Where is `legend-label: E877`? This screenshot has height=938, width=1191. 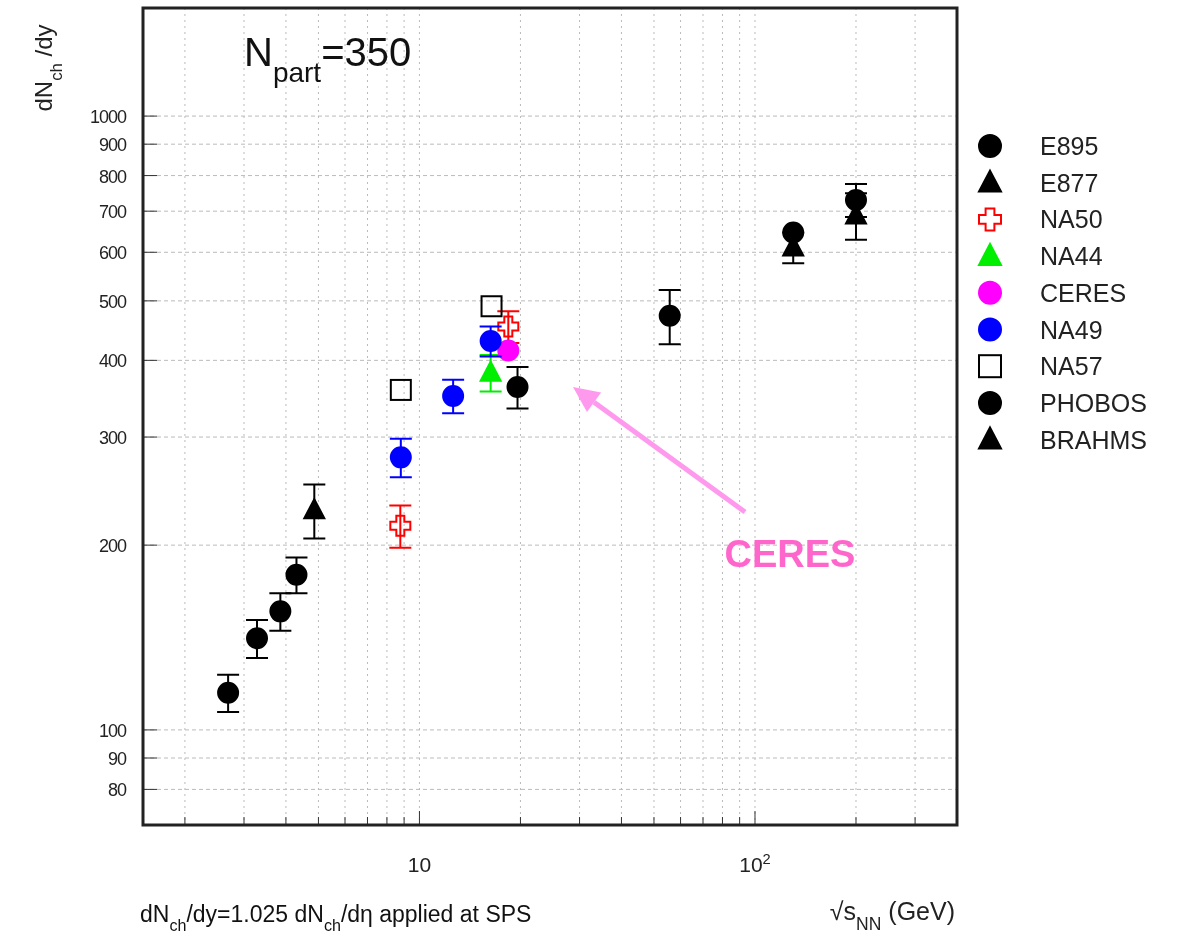 legend-label: E877 is located at coordinates (1069, 182).